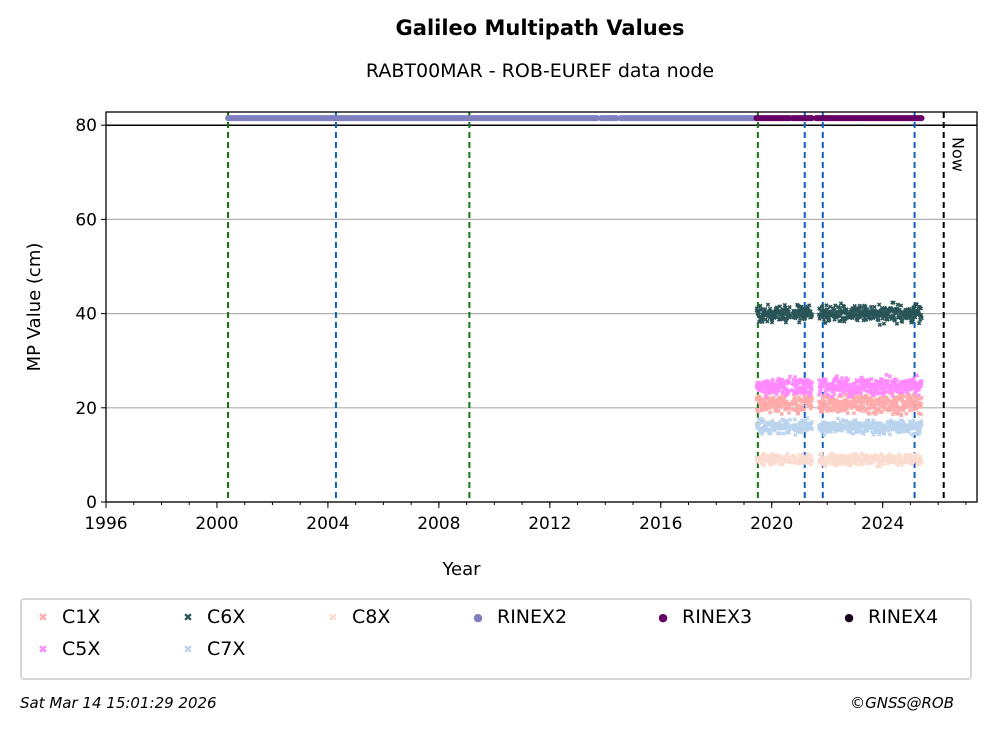  I want to click on x-tick-label: 2020, so click(771, 524).